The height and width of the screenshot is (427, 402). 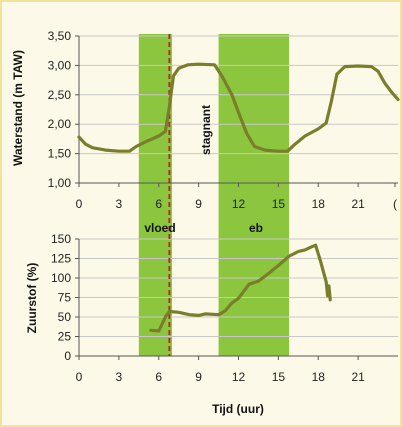 I want to click on y-tick-label: 1,50, so click(x=60, y=154).